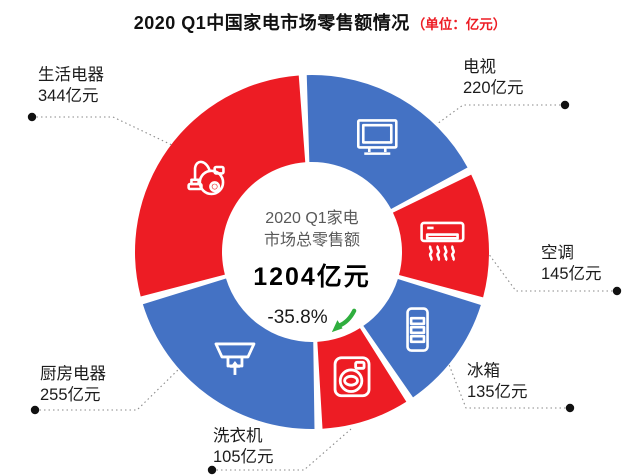 The height and width of the screenshot is (475, 640). What do you see at coordinates (70, 395) in the screenshot?
I see `callout-value: 255亿元` at bounding box center [70, 395].